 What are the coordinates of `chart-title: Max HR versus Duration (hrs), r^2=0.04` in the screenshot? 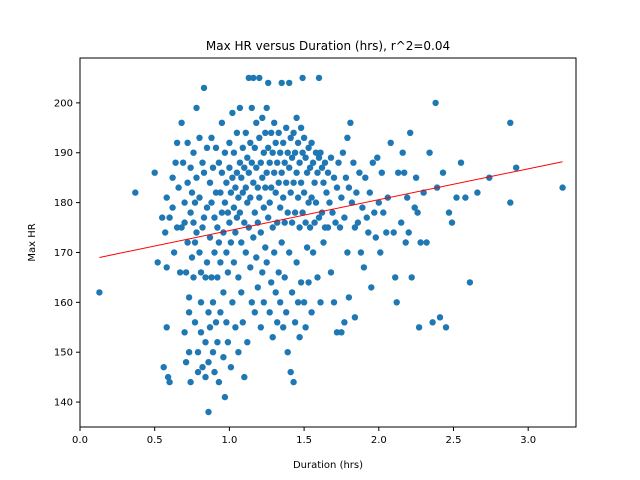 It's located at (328, 46).